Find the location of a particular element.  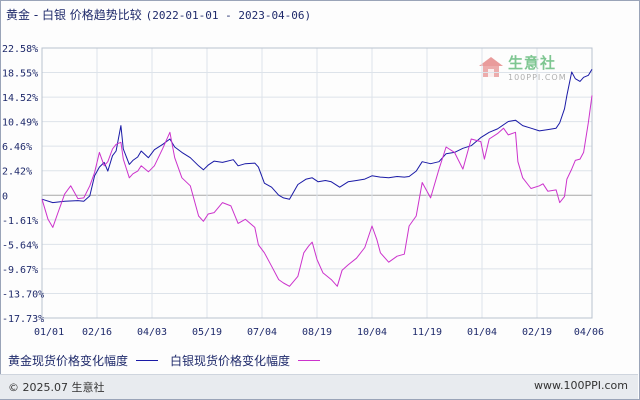

y-tick-label: 10.49% is located at coordinates (20, 123).